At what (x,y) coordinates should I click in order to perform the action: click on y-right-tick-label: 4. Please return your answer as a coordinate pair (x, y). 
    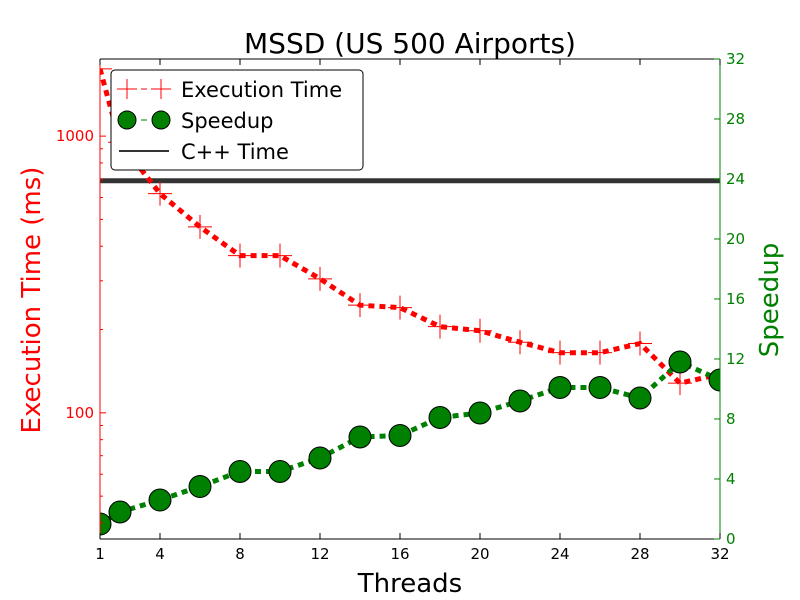
    Looking at the image, I should click on (731, 479).